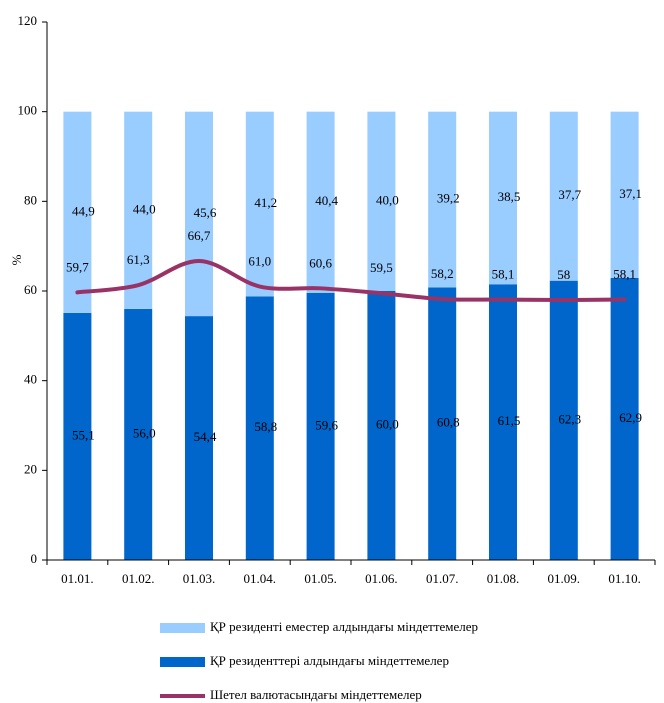  I want to click on data-label: 60,8, so click(448, 422).